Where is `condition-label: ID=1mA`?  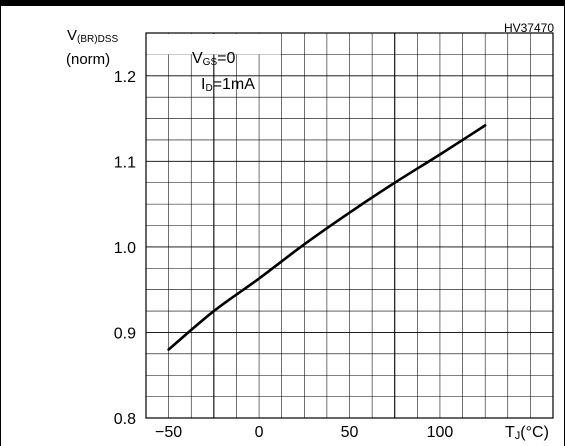
condition-label: ID=1mA is located at coordinates (228, 85).